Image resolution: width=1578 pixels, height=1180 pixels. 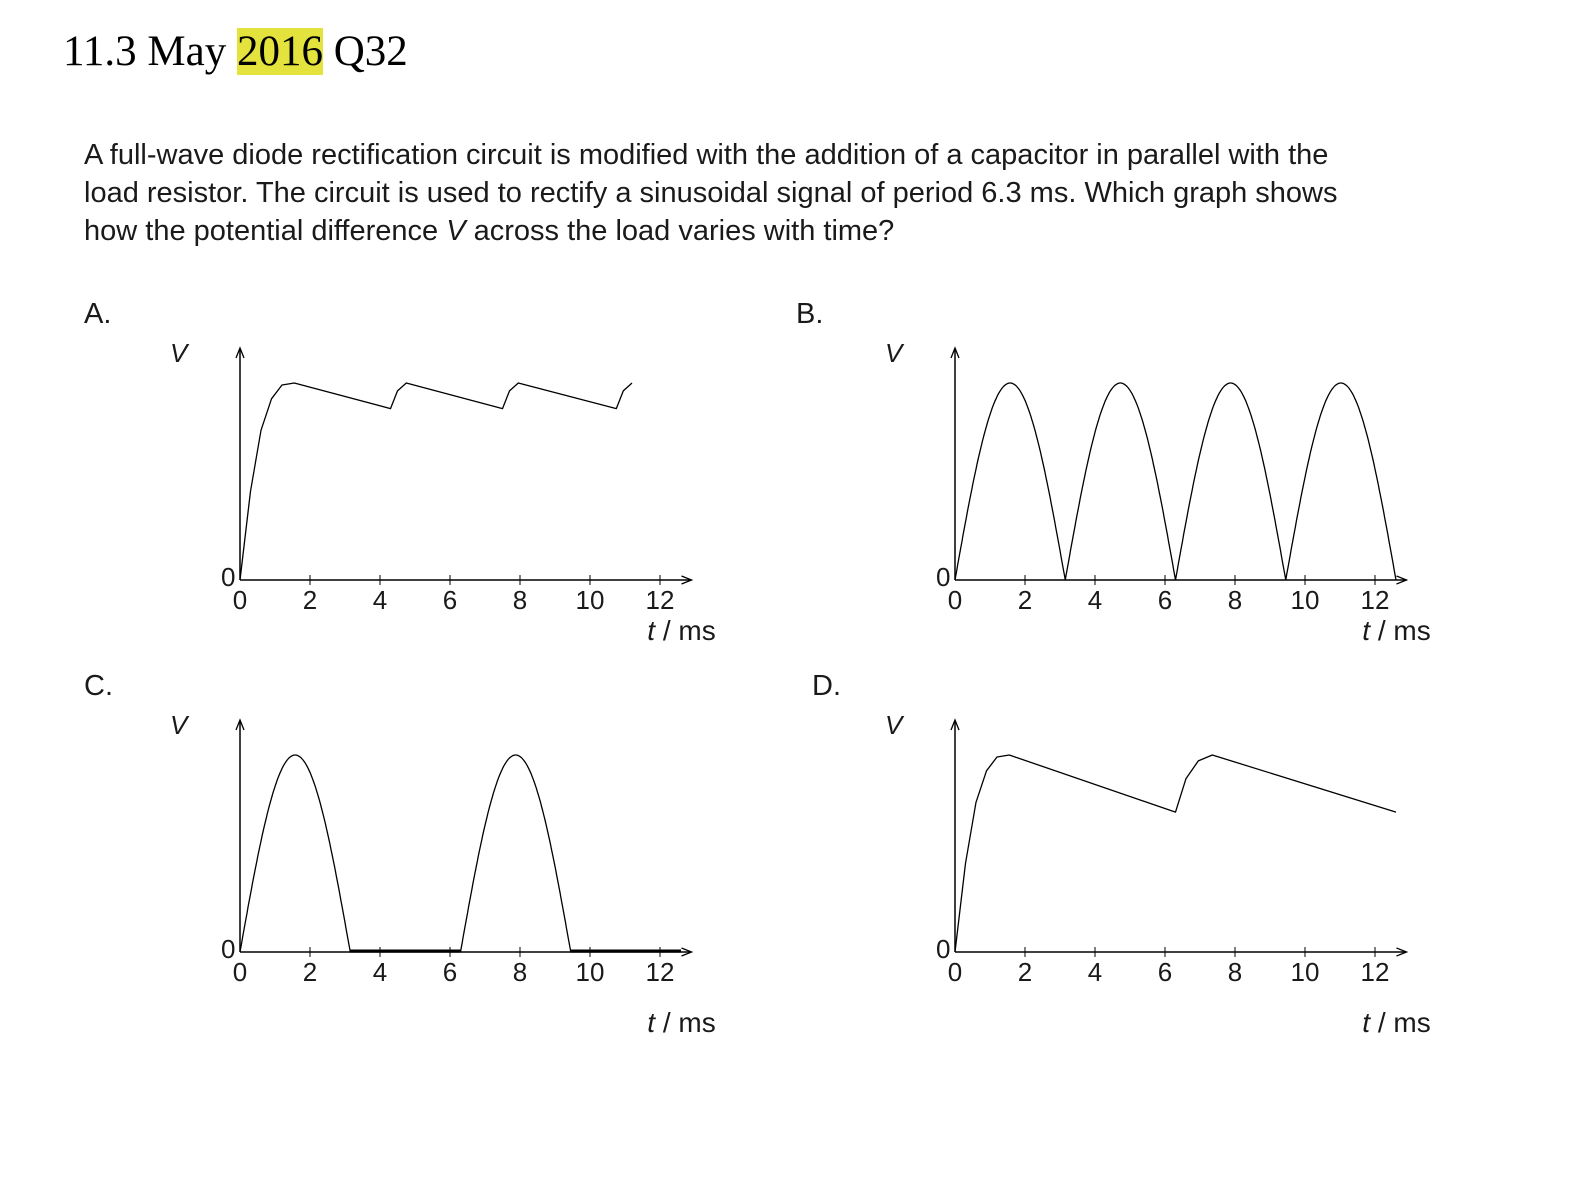 I want to click on option-d-label: D., so click(x=826, y=686).